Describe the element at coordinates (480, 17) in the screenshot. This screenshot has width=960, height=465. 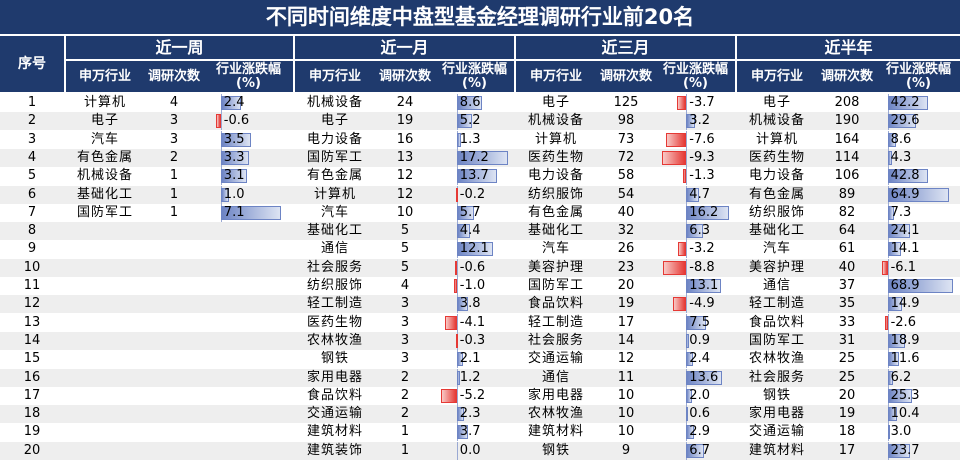
I see `table-title: 不同时间维度中盘型基金经理调研行业前20名` at that location.